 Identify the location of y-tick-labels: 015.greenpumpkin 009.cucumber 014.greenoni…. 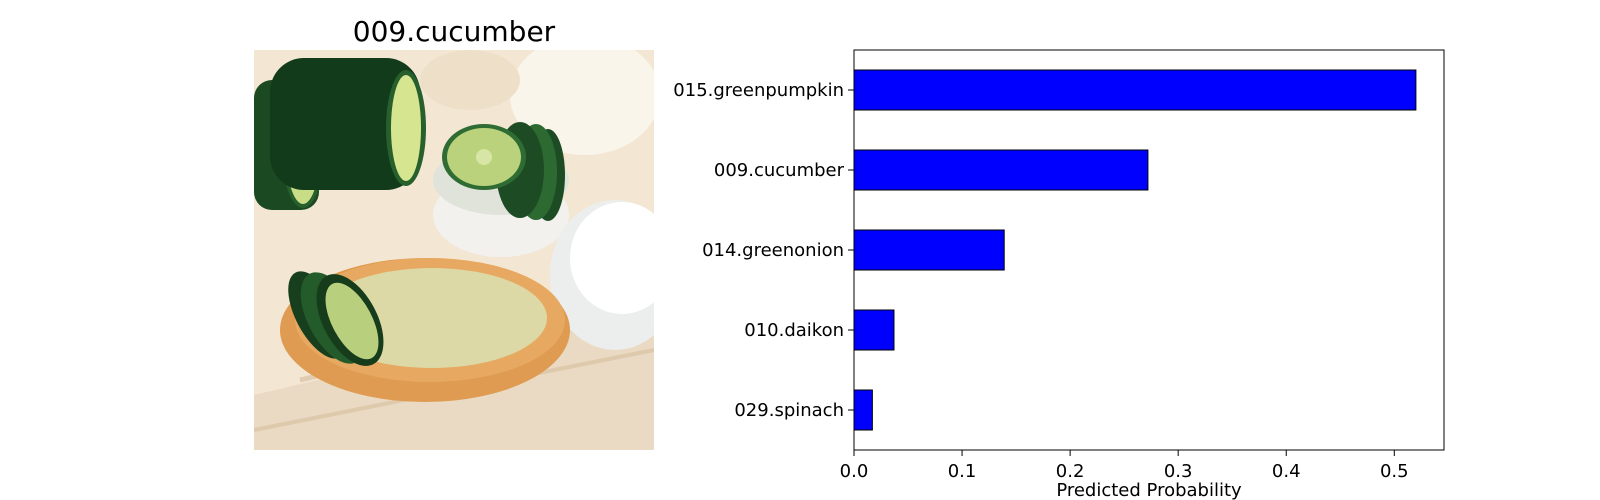
(763, 250).